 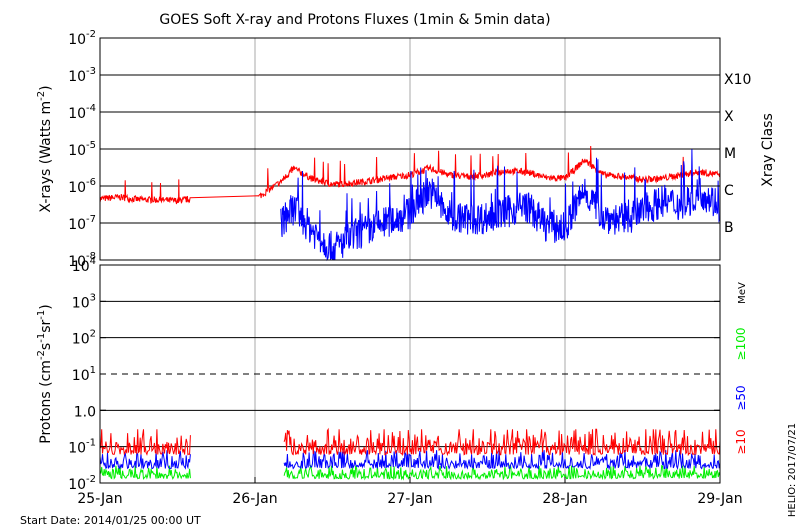 I want to click on xray-long-trace, so click(x=409, y=175).